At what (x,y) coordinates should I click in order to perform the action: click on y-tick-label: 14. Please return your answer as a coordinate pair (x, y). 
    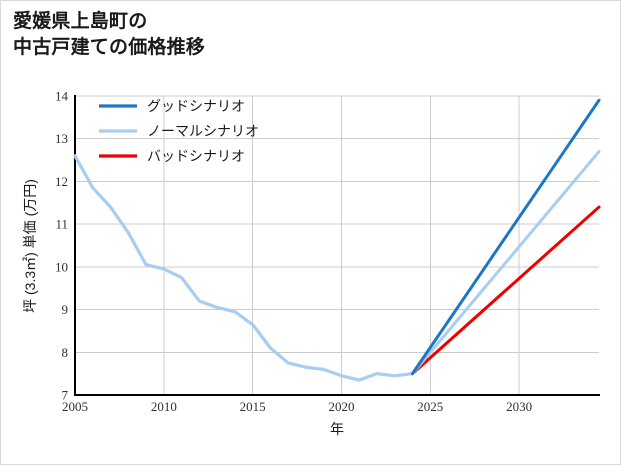
    Looking at the image, I should click on (62, 96).